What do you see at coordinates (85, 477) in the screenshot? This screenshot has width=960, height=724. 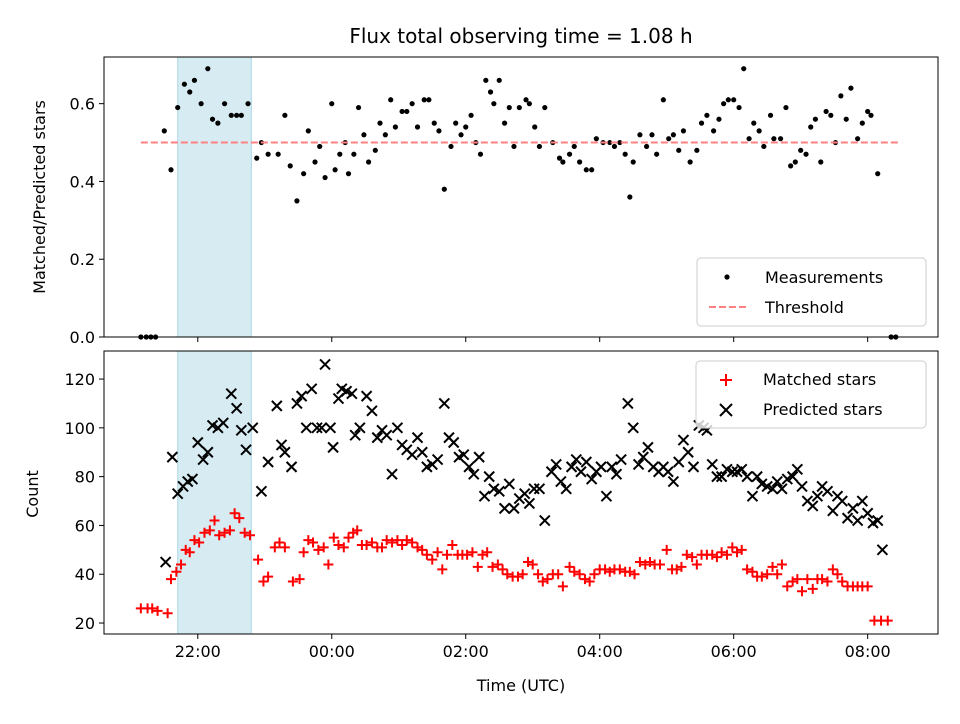 I see `y-tick-label: 80` at bounding box center [85, 477].